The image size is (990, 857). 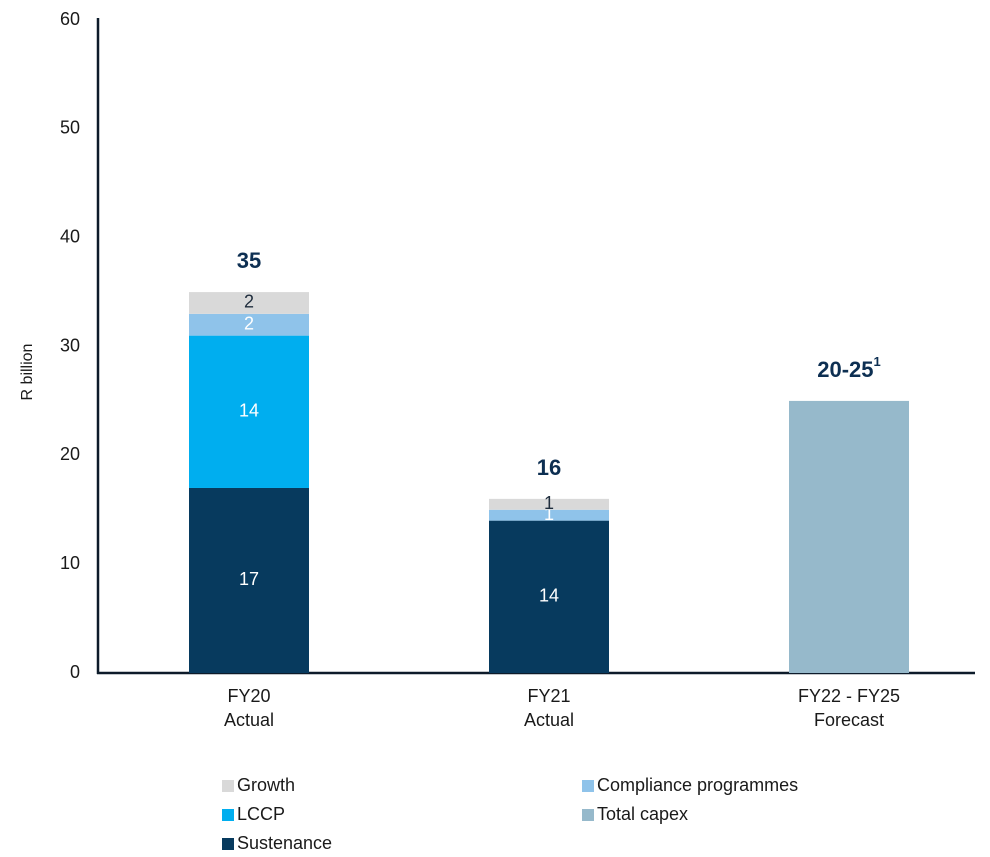 What do you see at coordinates (27, 372) in the screenshot?
I see `y-axis-label: R billion` at bounding box center [27, 372].